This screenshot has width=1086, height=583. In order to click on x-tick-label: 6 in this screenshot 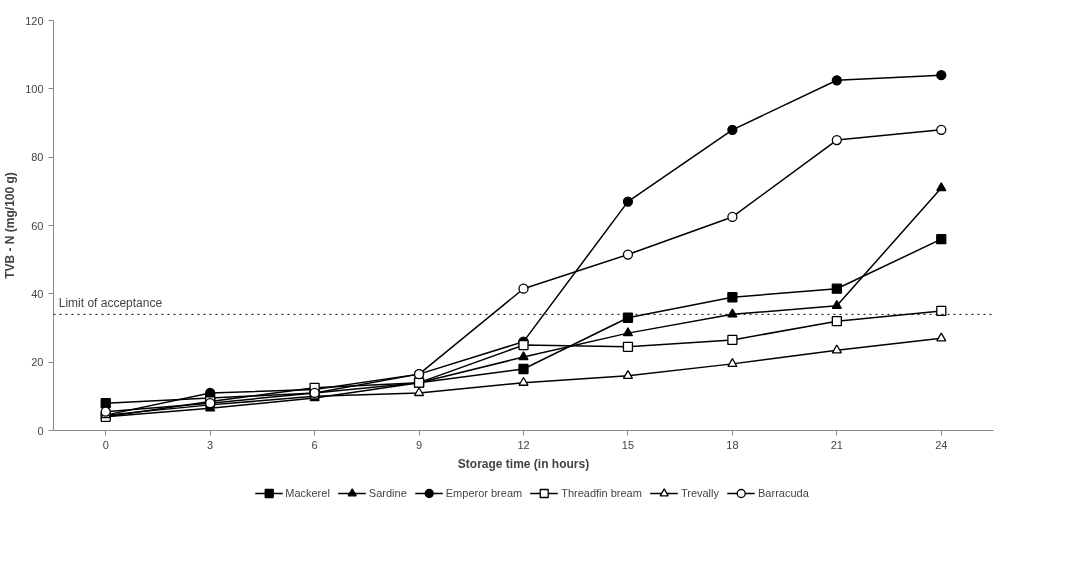, I will do `click(314, 444)`.